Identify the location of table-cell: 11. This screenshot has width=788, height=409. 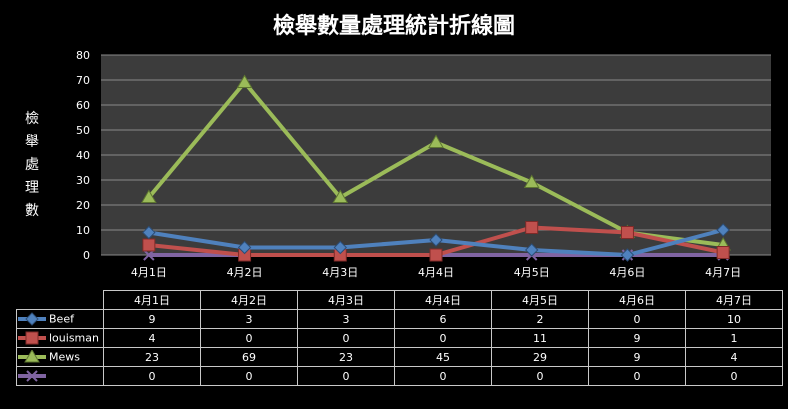
(540, 338).